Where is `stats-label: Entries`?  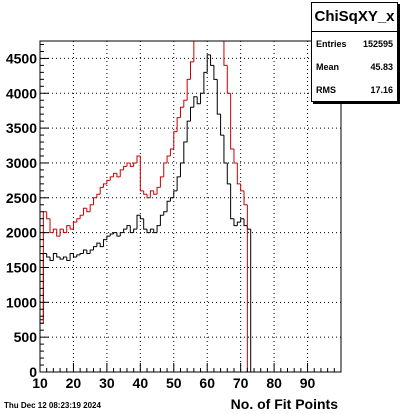
stats-label: Entries is located at coordinates (331, 44).